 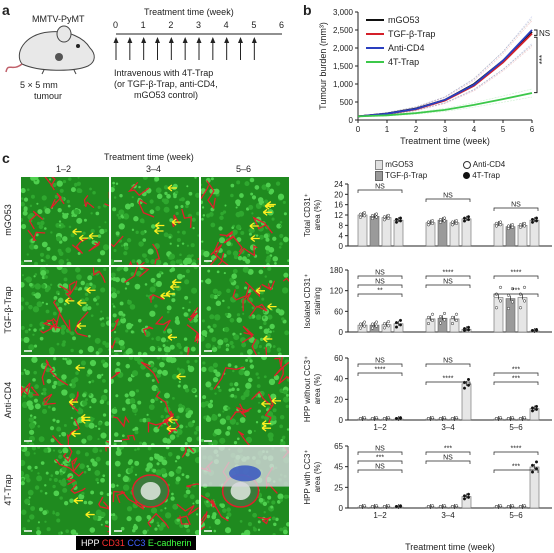 I want to click on chart-1-bracket, so click(x=380, y=277).